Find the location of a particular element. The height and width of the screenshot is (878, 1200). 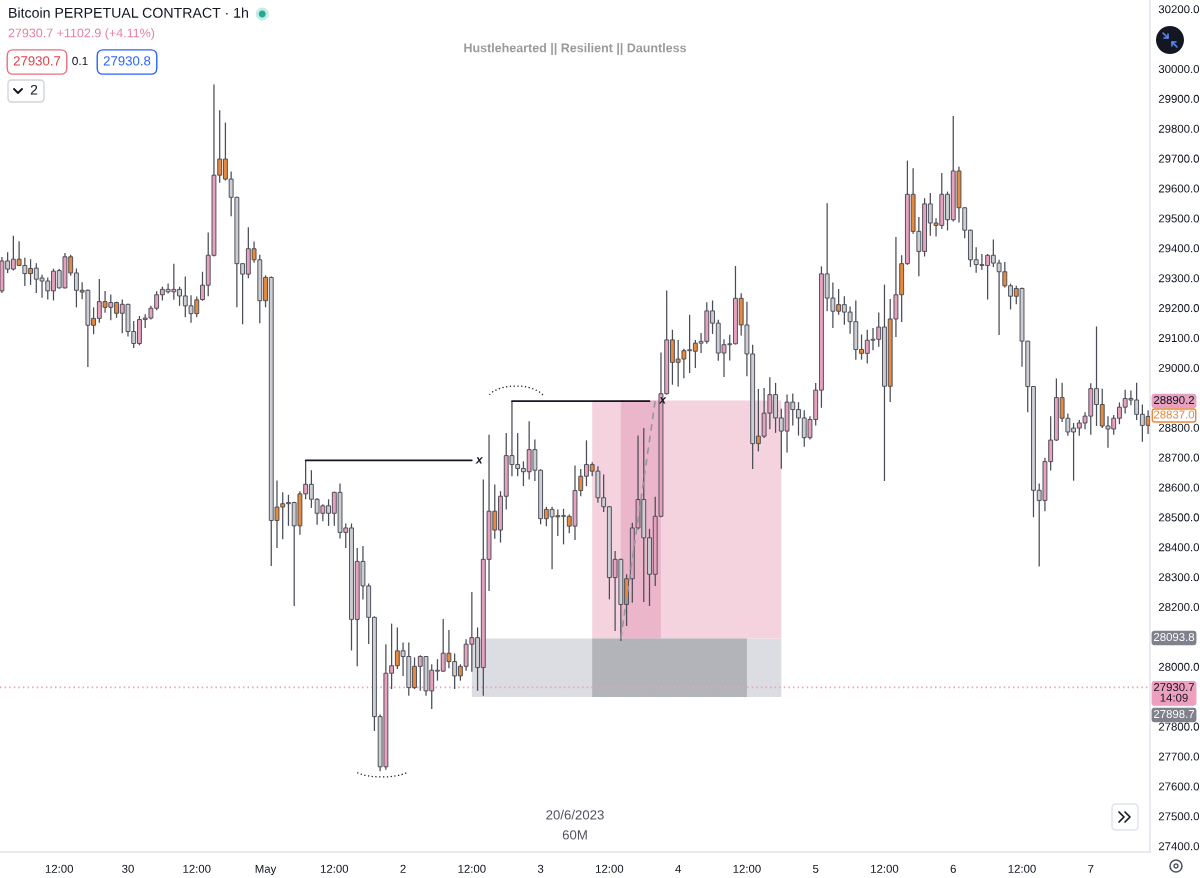

y-tick-label: 27800.0 is located at coordinates (1179, 726).